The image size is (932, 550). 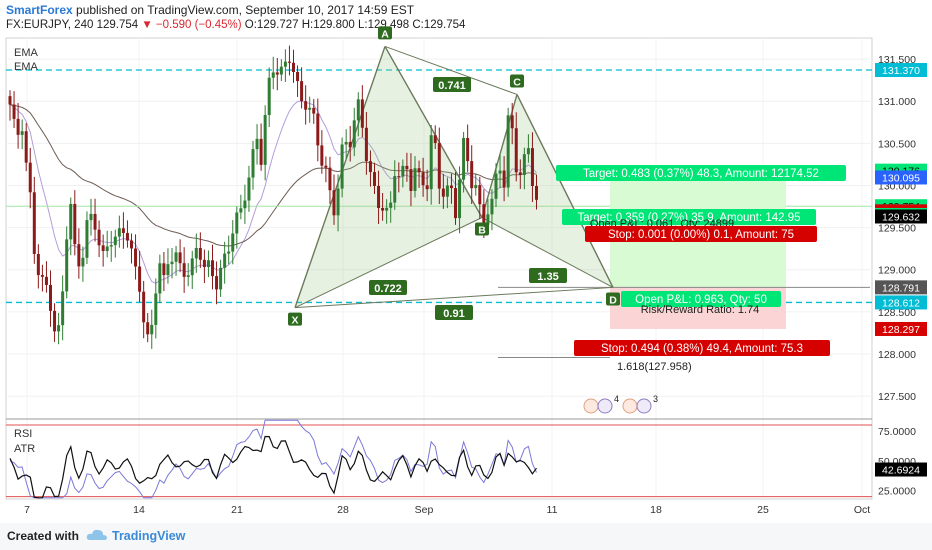 I want to click on x-tick-9: Oct, so click(x=862, y=510).